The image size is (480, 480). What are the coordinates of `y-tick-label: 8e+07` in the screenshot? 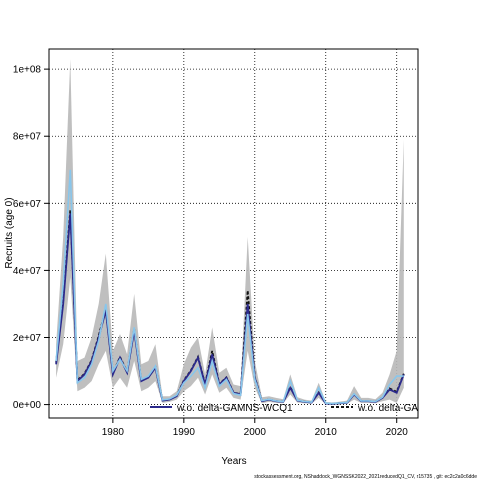 It's located at (27, 137).